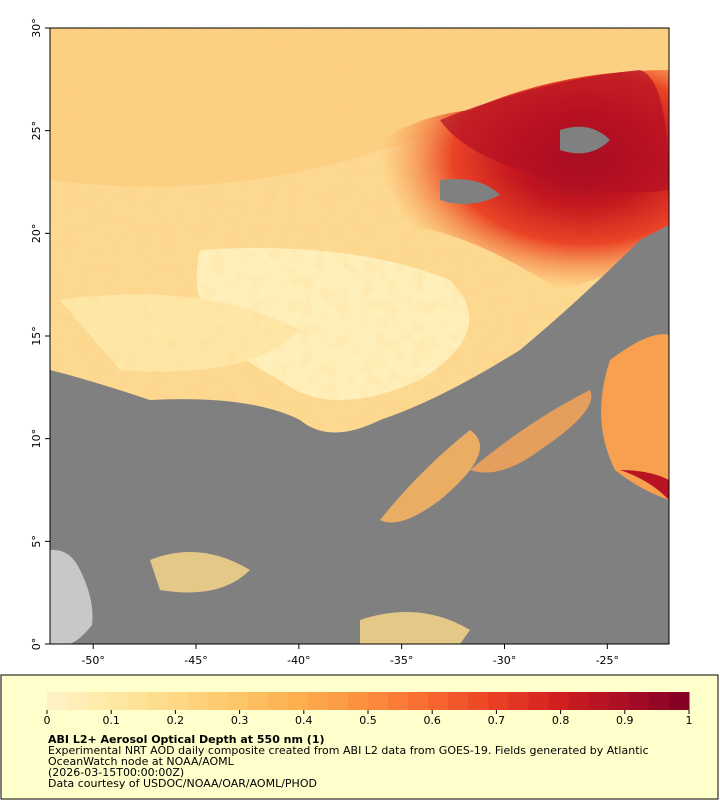  What do you see at coordinates (36, 28) in the screenshot?
I see `y-tick-label: 30°` at bounding box center [36, 28].